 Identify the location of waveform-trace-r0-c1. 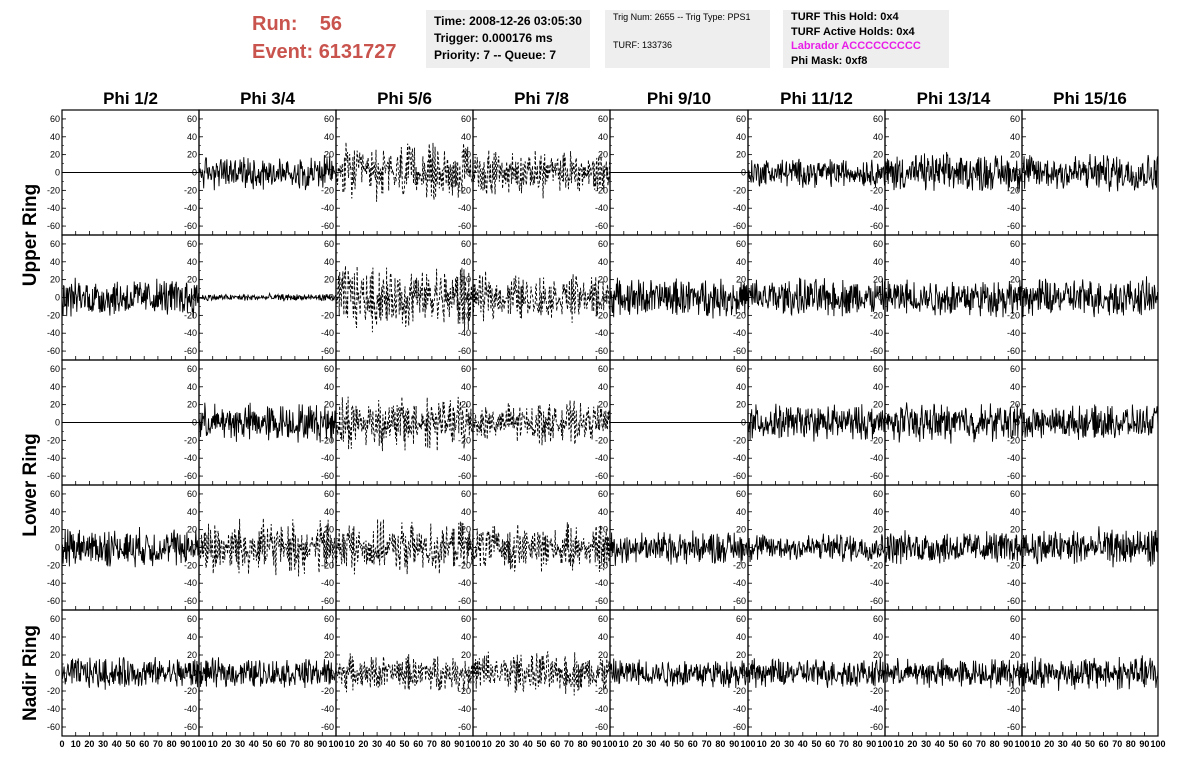
(267, 172).